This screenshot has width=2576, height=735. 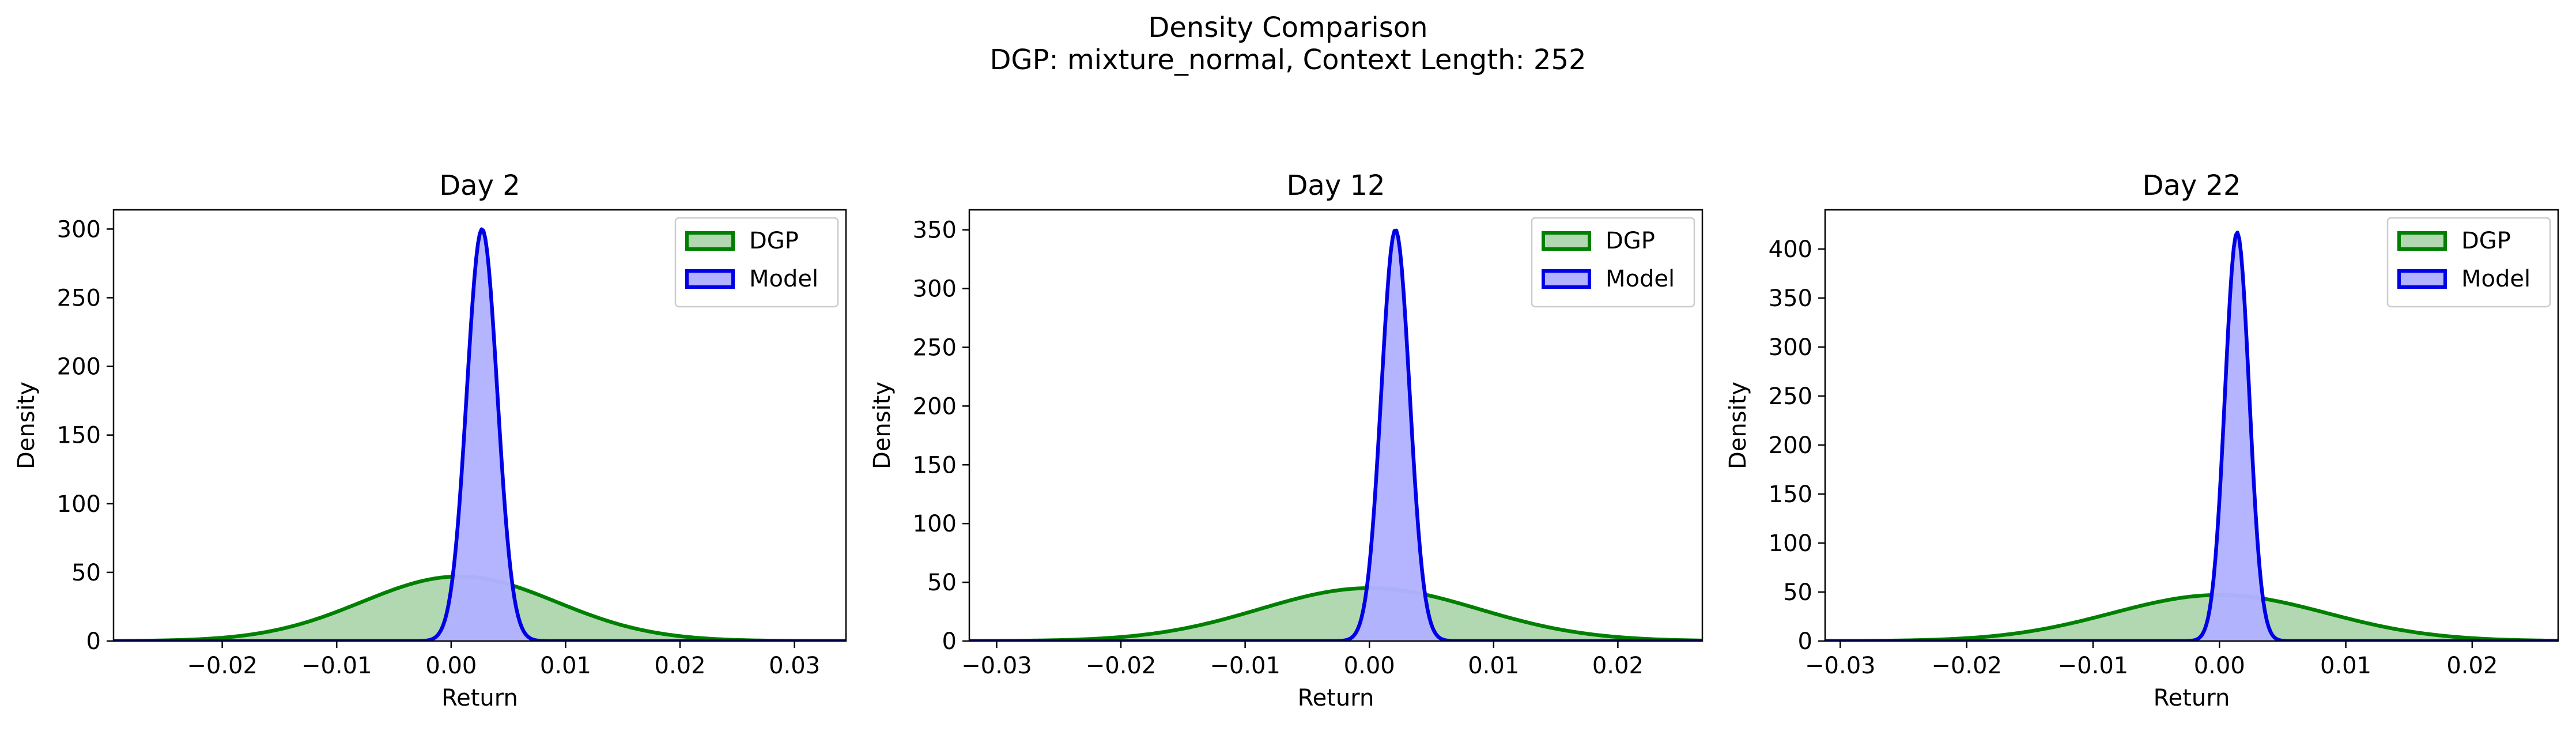 I want to click on figure-subtitle: DGP: mixture_normal, Context Length: 252, so click(x=1287, y=60).